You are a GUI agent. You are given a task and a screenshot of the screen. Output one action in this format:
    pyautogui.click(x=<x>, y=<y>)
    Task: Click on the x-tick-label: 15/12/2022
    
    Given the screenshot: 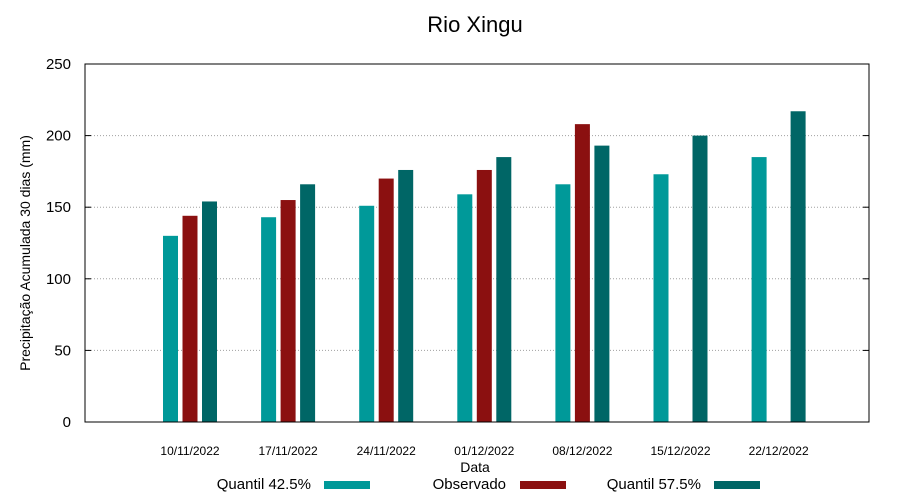 What is the action you would take?
    pyautogui.click(x=680, y=451)
    